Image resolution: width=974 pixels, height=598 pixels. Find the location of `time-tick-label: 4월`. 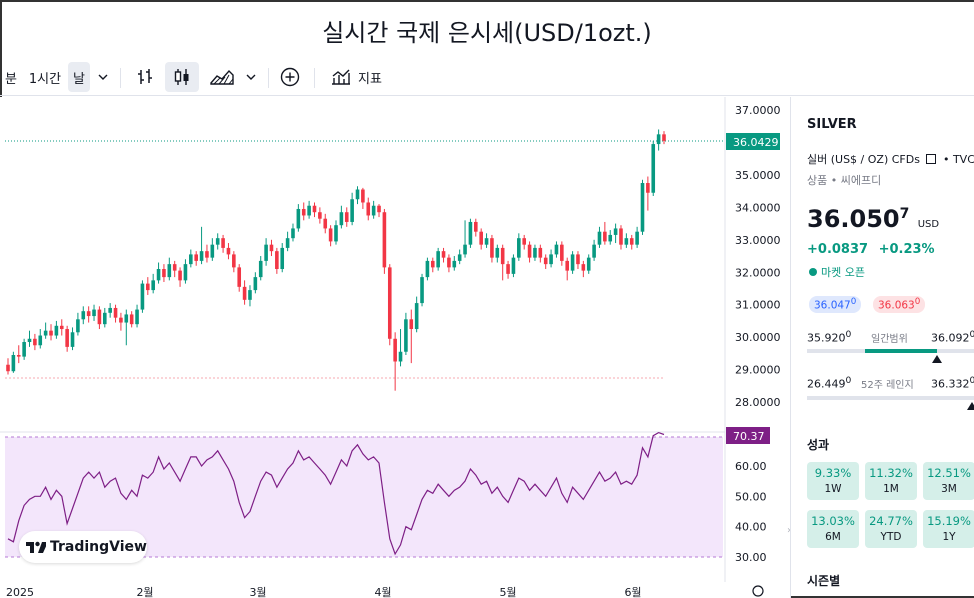

time-tick-label: 4월 is located at coordinates (382, 592).